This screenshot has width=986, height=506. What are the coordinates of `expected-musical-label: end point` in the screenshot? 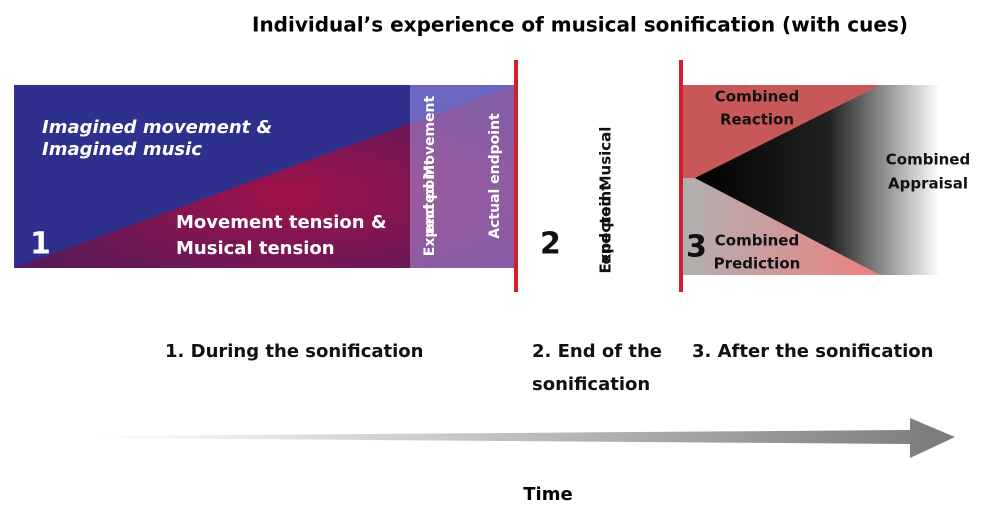 It's located at (606, 224).